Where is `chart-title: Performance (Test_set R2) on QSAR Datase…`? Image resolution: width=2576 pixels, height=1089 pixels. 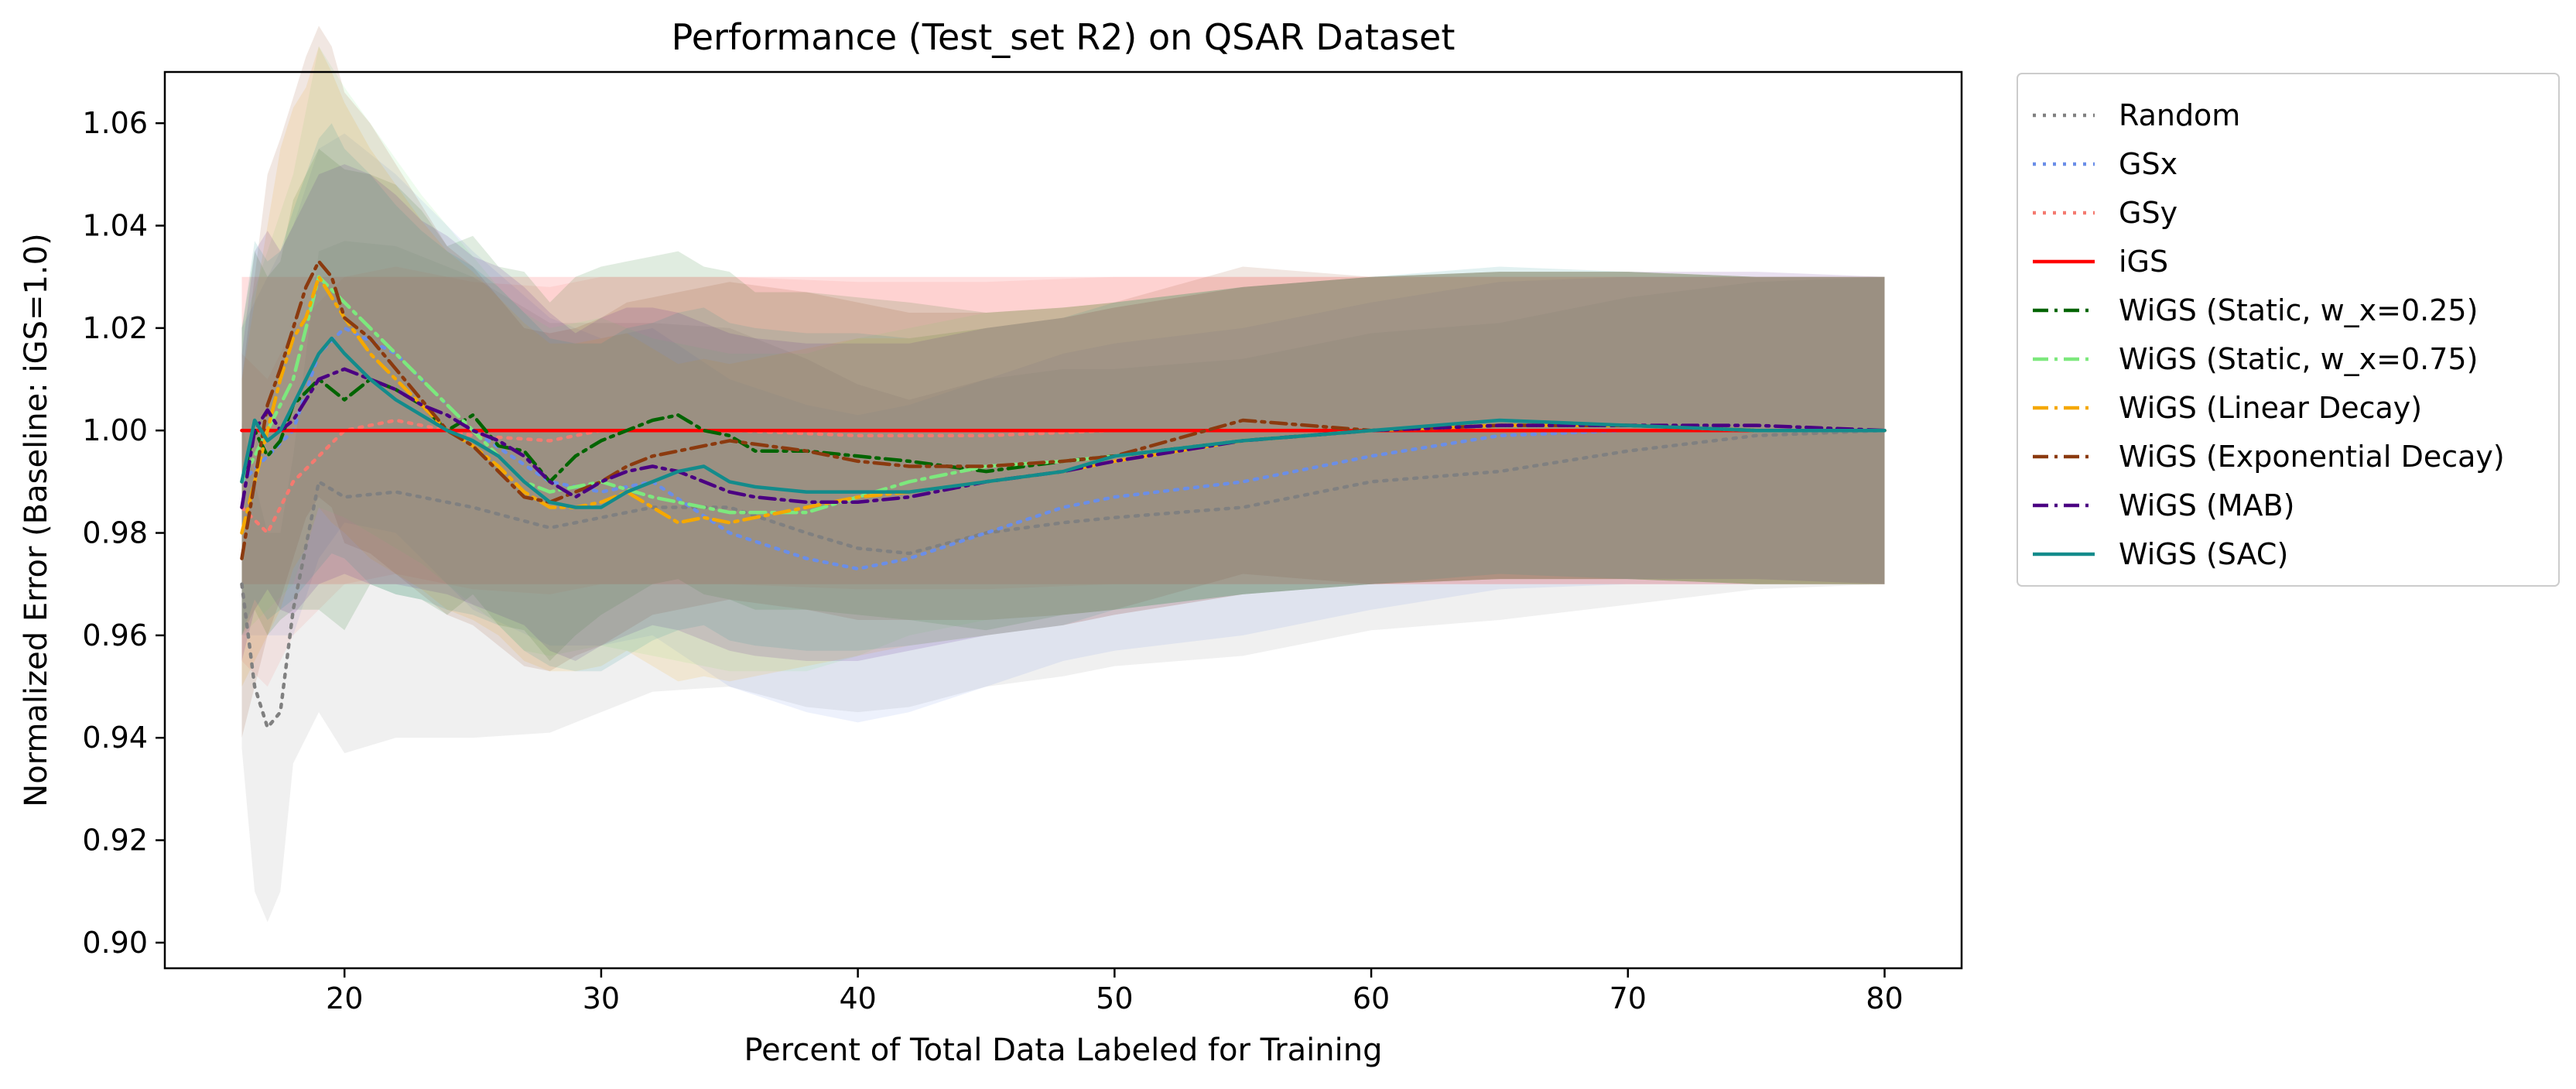
chart-title: Performance (Test_set R2) on QSAR Datase… is located at coordinates (1064, 37).